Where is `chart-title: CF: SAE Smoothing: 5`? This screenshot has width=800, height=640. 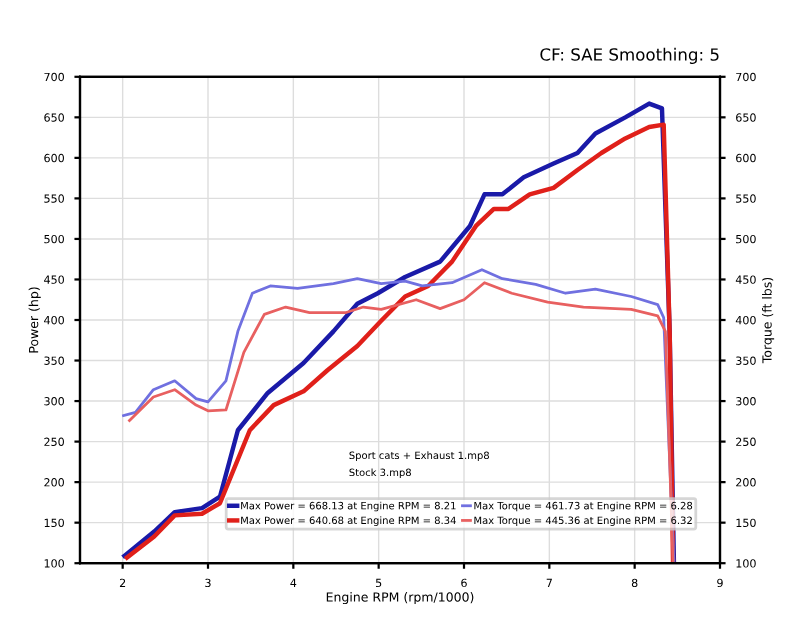
chart-title: CF: SAE Smoothing: 5 is located at coordinates (629, 55).